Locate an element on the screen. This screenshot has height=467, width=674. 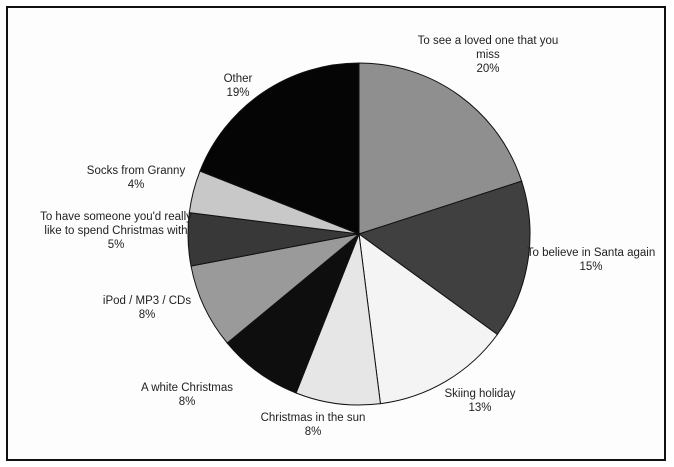
pie-slice-to-see-a-loved-one-that-you-miss is located at coordinates (440, 148).